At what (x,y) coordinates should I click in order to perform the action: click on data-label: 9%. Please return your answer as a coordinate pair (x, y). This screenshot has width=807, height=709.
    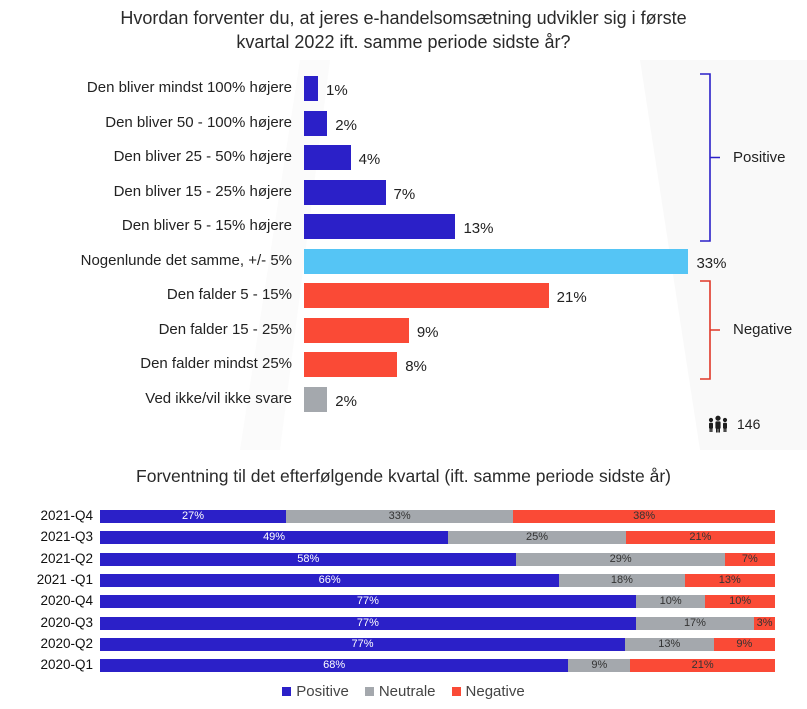
    Looking at the image, I should click on (427, 332).